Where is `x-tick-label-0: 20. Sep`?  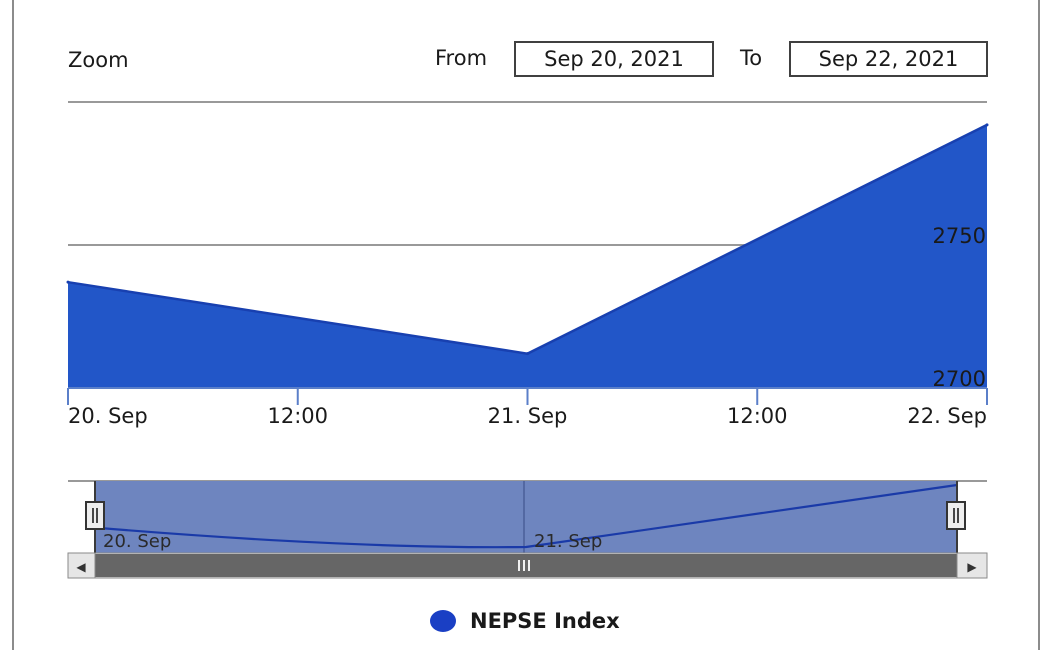
x-tick-label-0: 20. Sep is located at coordinates (108, 416).